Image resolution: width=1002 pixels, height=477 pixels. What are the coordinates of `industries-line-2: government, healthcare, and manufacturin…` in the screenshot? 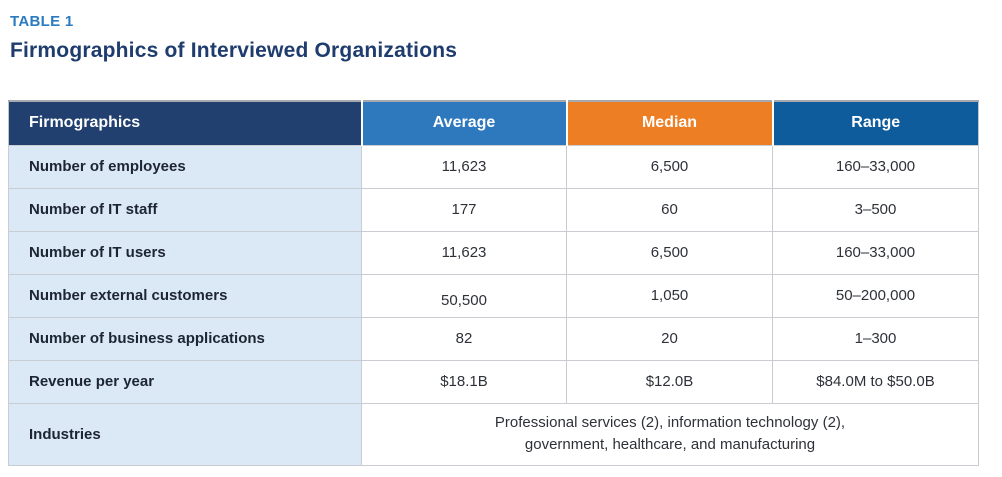 It's located at (670, 444).